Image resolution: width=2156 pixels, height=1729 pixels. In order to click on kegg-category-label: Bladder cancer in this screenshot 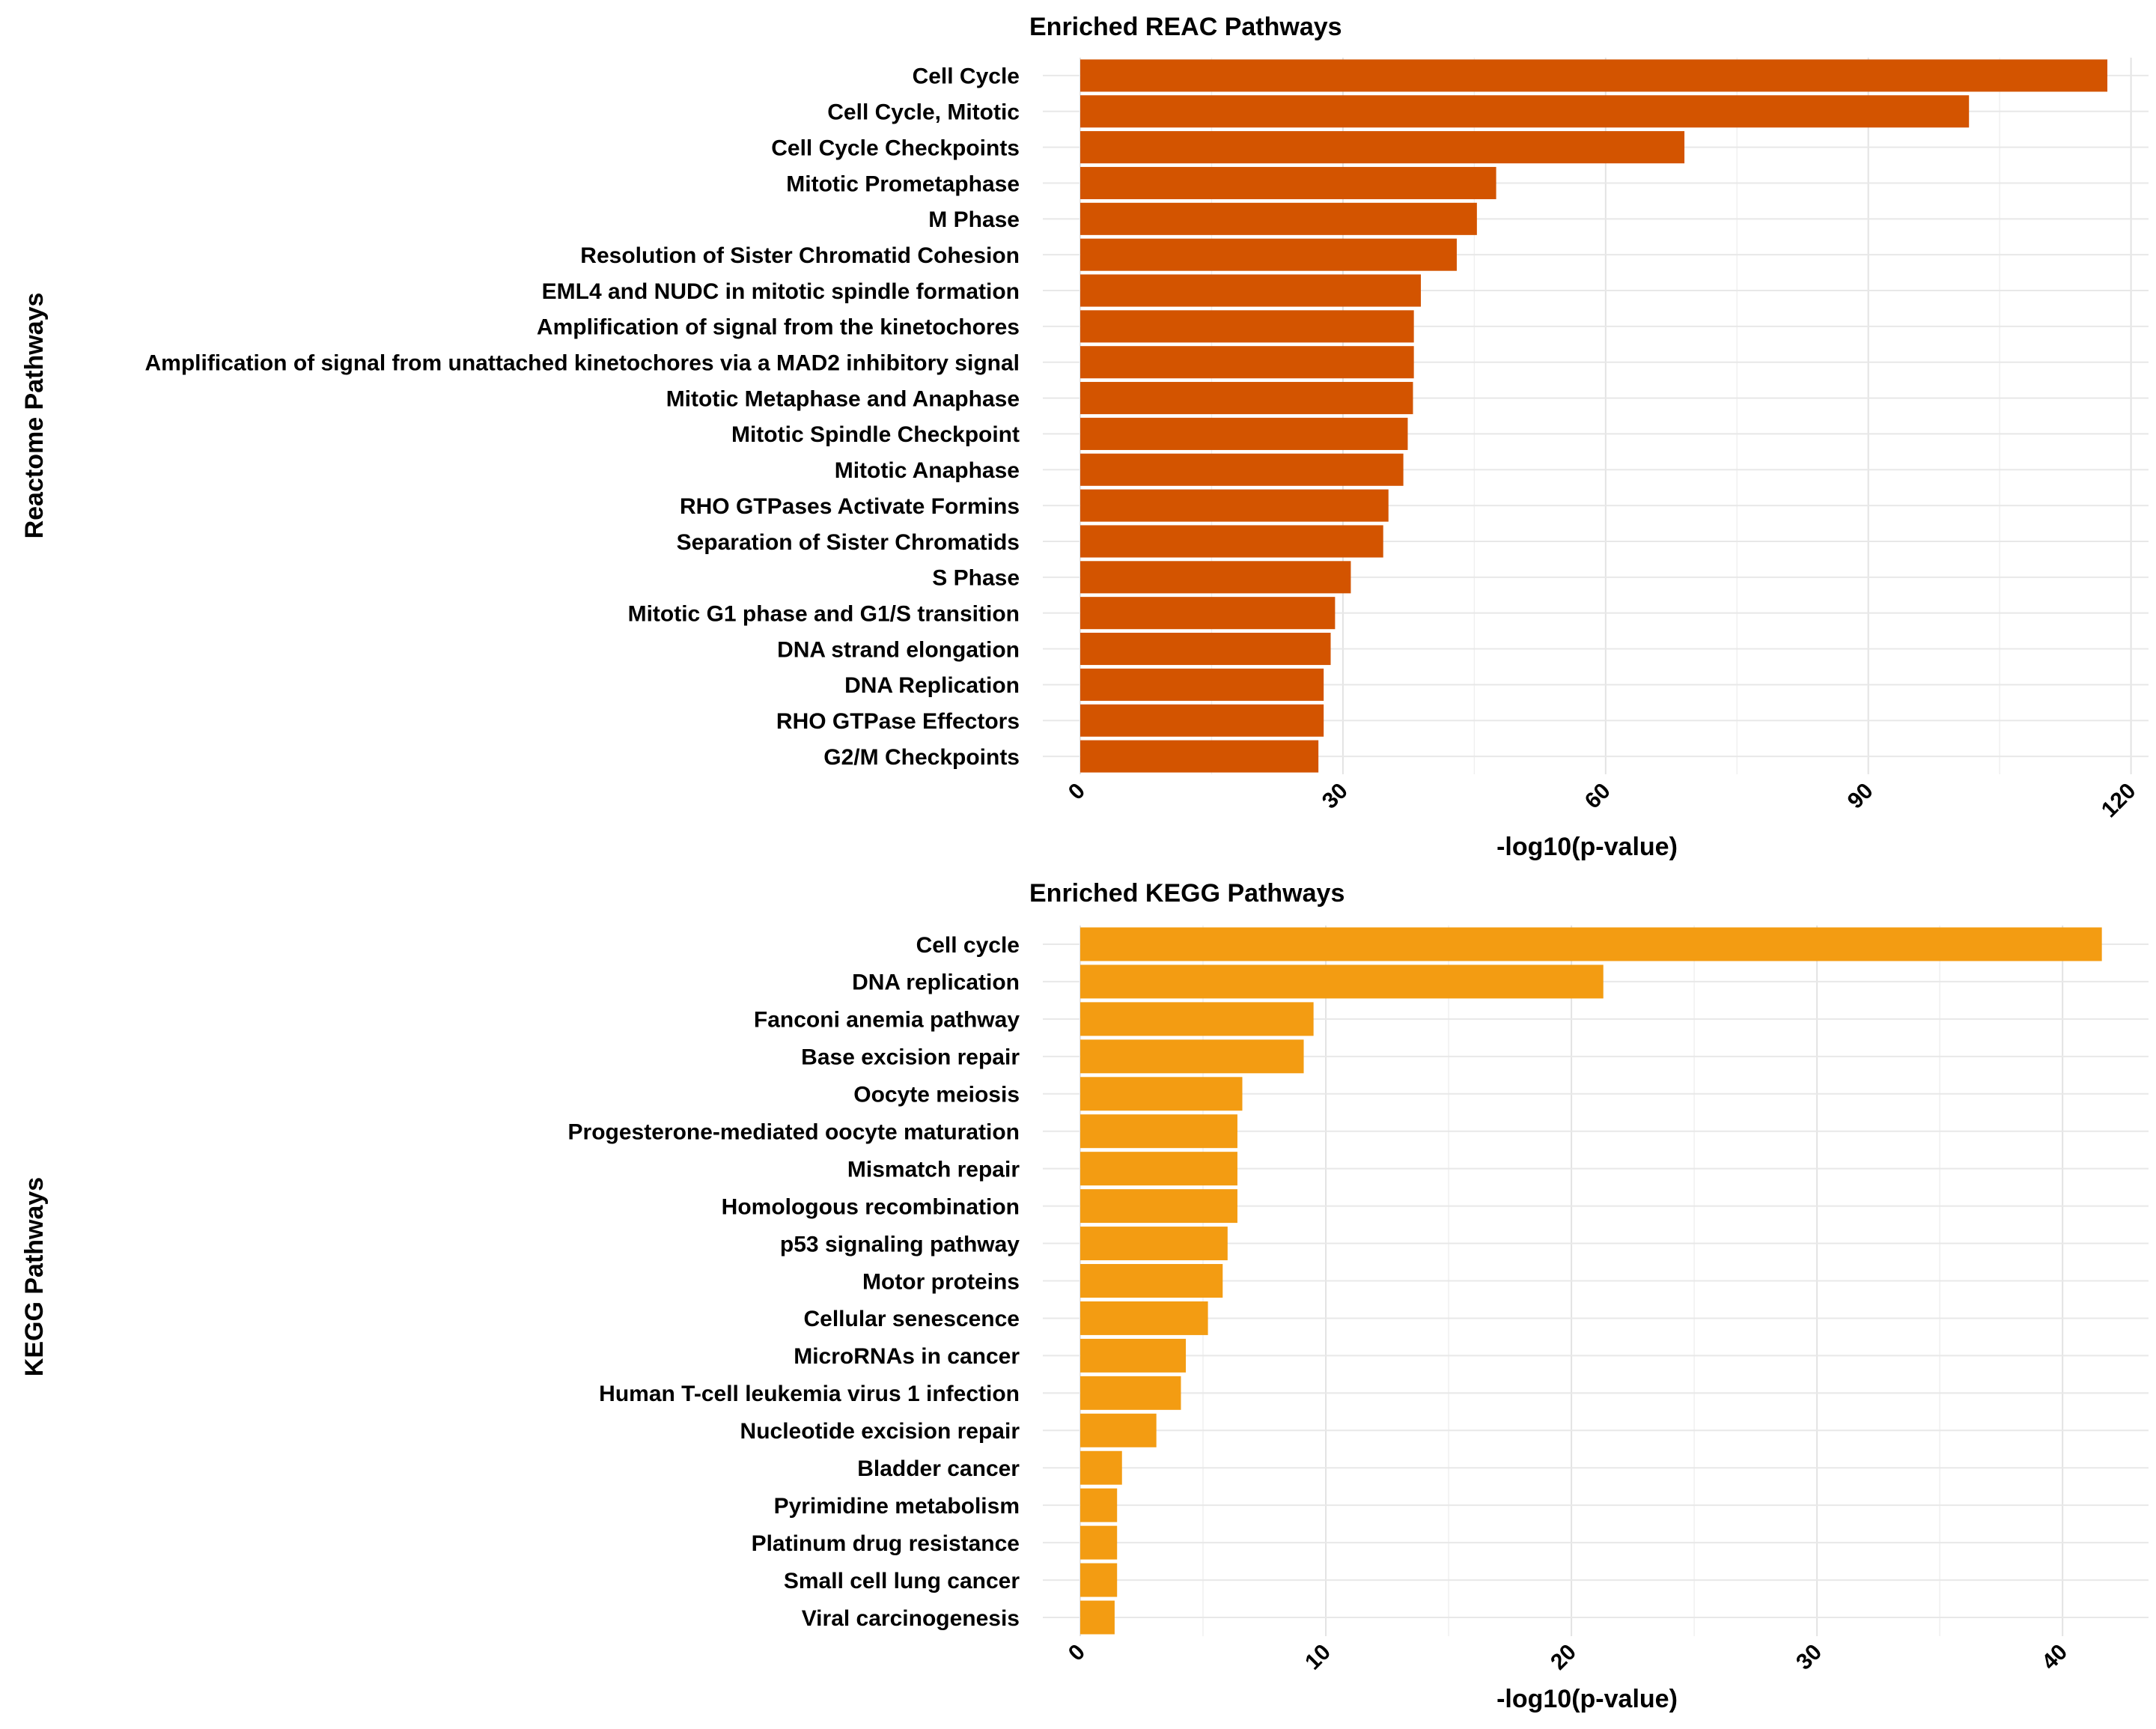, I will do `click(938, 1468)`.